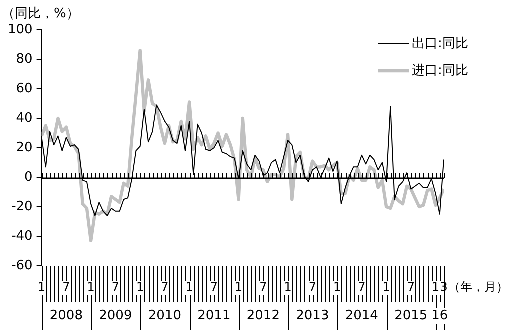 The height and width of the screenshot is (336, 512). What do you see at coordinates (28, 177) in the screenshot?
I see `y-tick-label: 0` at bounding box center [28, 177].